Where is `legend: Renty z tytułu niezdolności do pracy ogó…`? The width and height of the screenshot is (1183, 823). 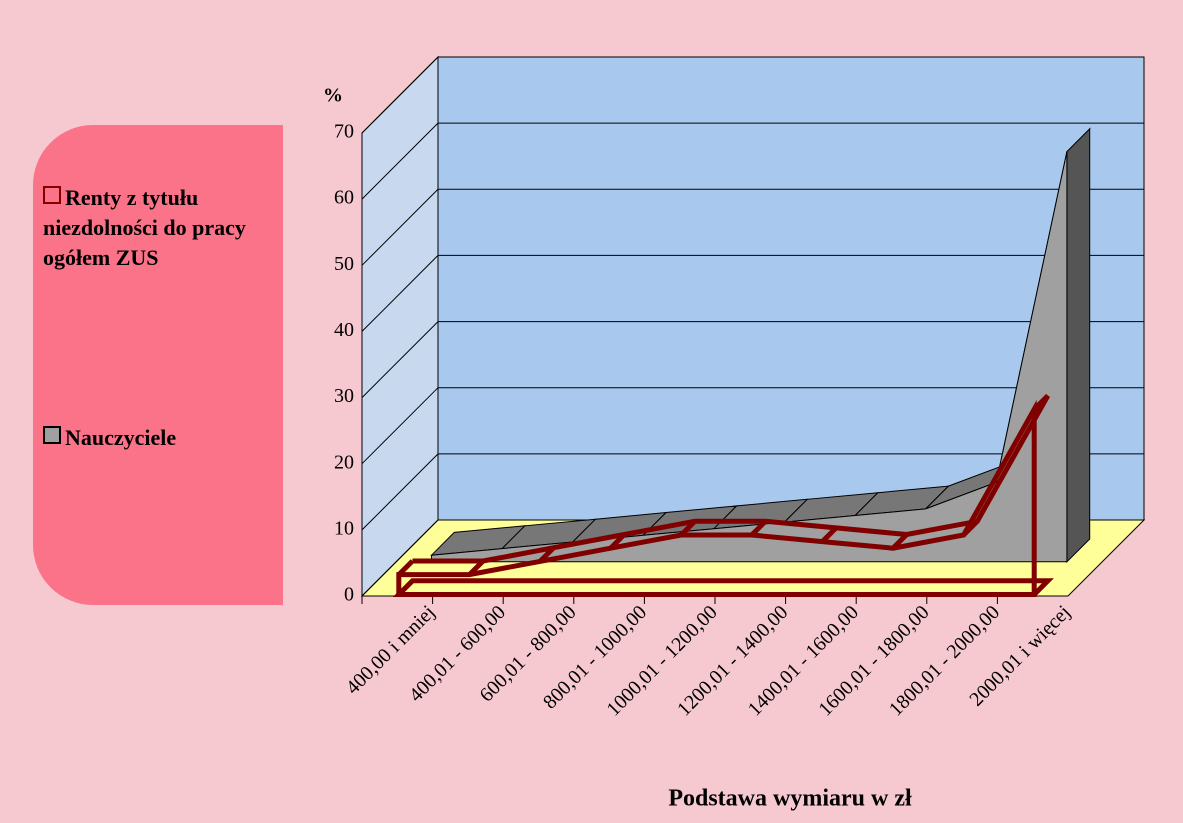
legend: Renty z tytułu niezdolności do pracy ogó… is located at coordinates (158, 365).